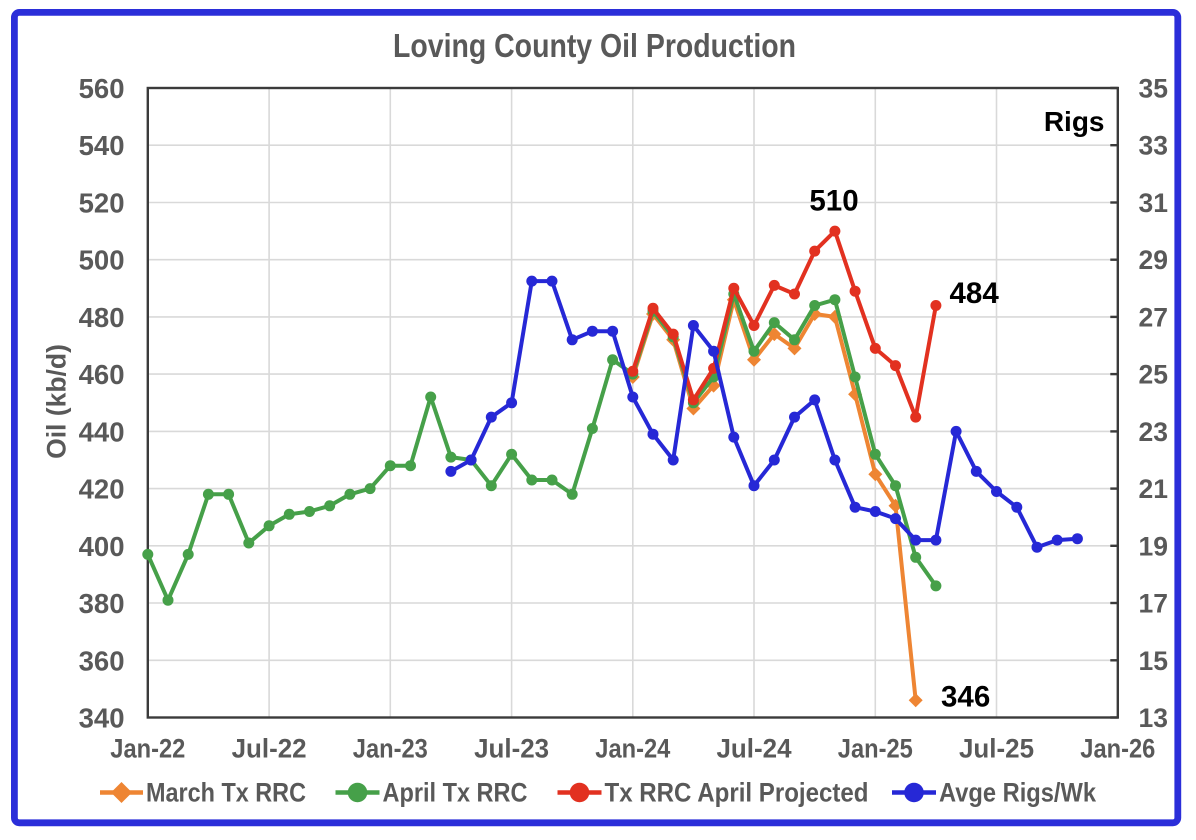  Describe the element at coordinates (632, 749) in the screenshot. I see `svg-text: Jan-24` at that location.